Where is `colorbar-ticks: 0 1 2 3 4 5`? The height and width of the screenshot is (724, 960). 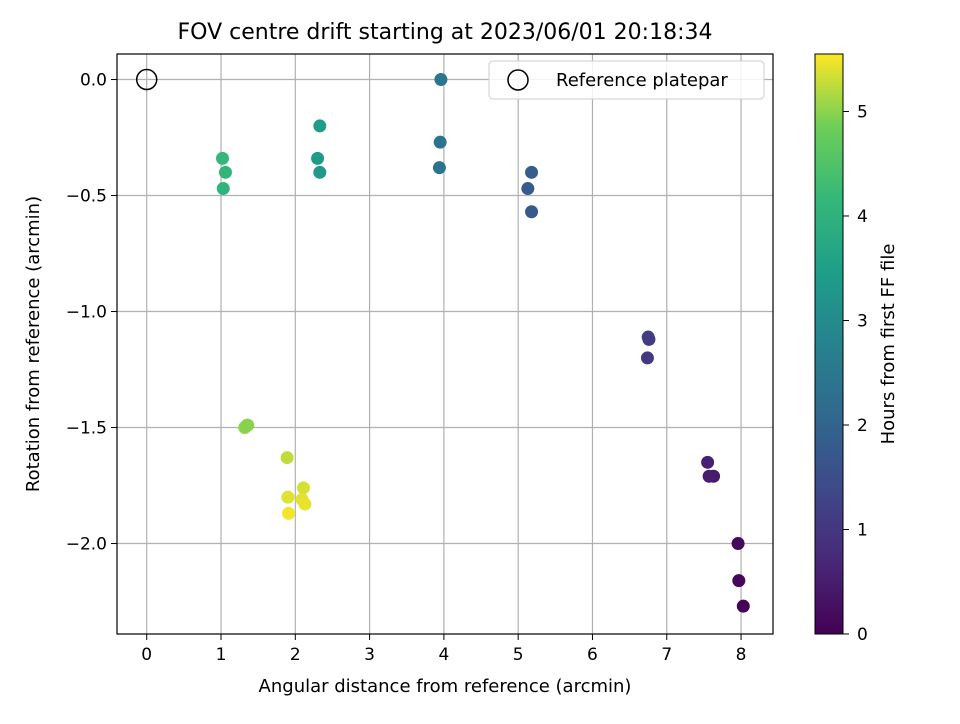 colorbar-ticks: 0 1 2 3 4 5 is located at coordinates (855, 373).